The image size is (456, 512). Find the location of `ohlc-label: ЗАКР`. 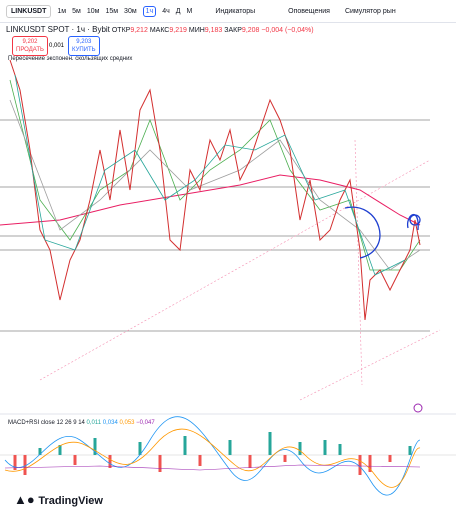

ohlc-label: ЗАКР is located at coordinates (233, 30).